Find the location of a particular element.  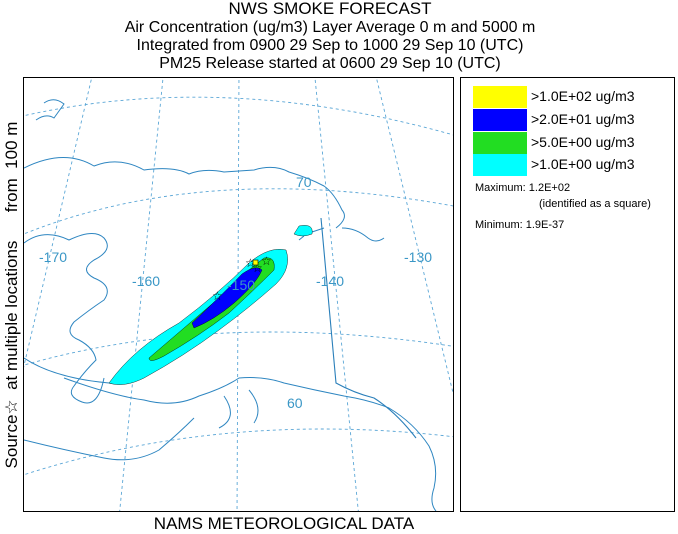

minimum-value: Minimum: 1.9E-37 is located at coordinates (520, 225).